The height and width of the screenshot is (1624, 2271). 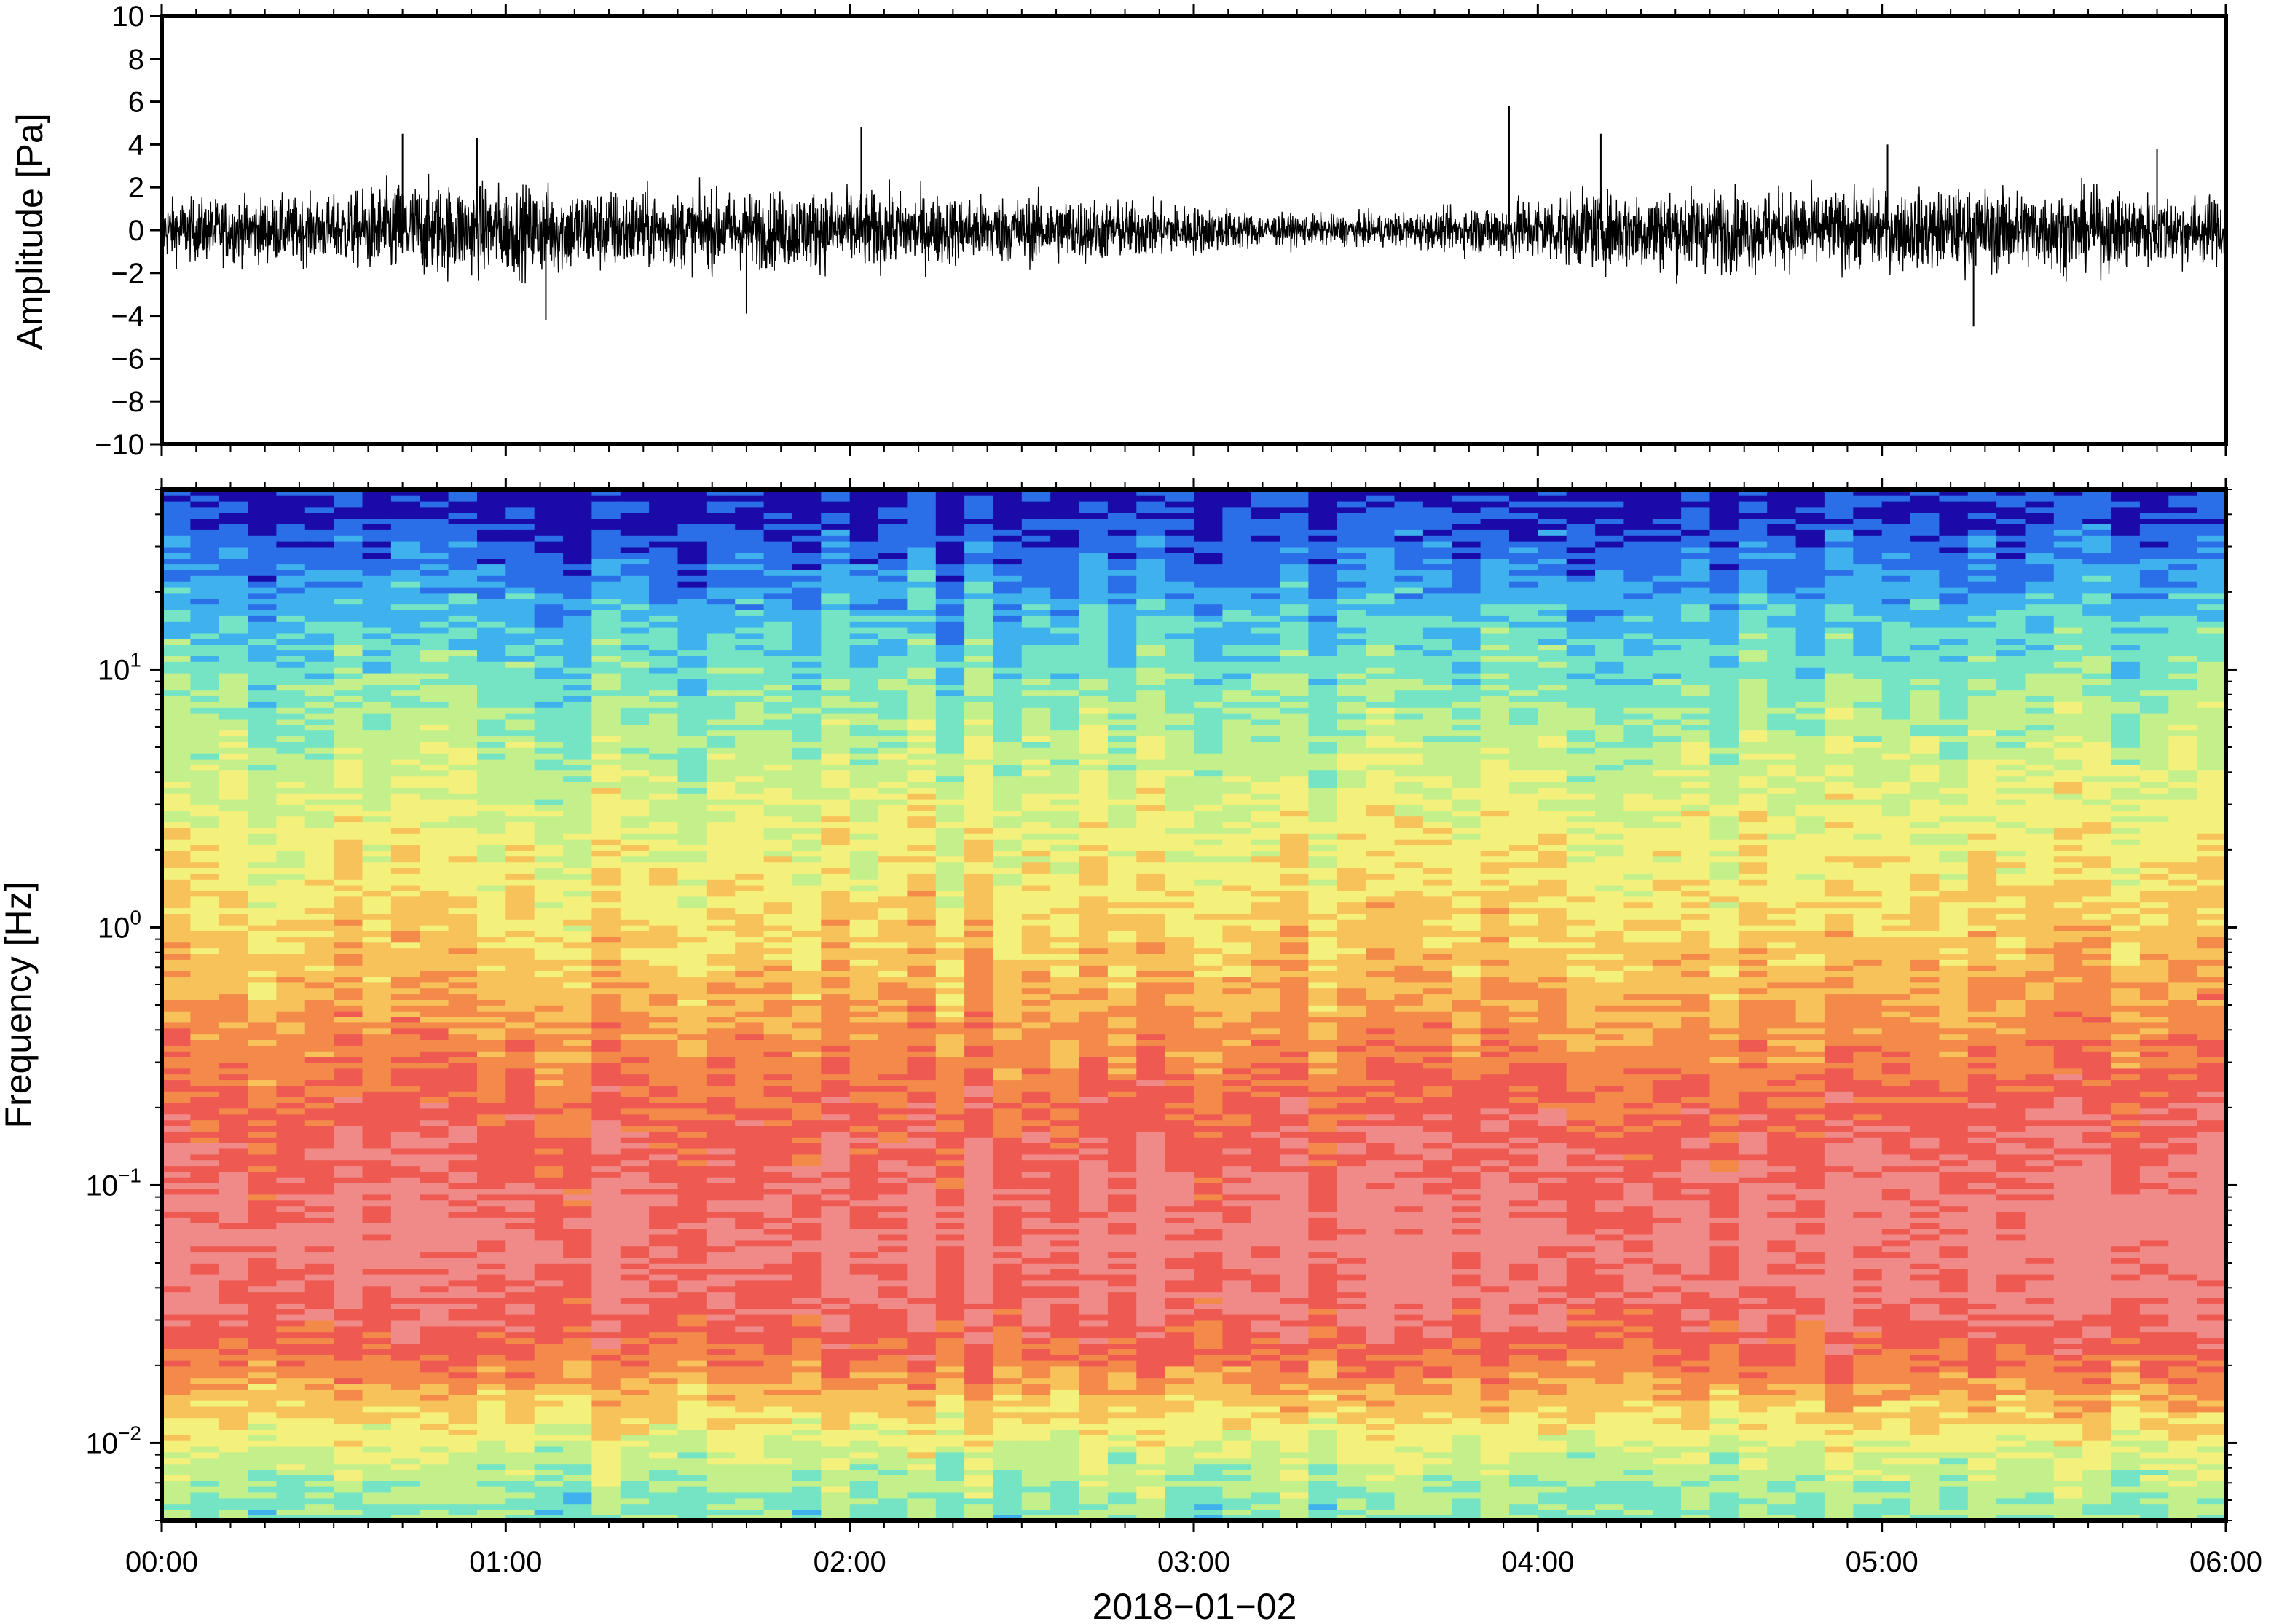 I want to click on waveform-y-tick-label: 4, so click(x=136, y=145).